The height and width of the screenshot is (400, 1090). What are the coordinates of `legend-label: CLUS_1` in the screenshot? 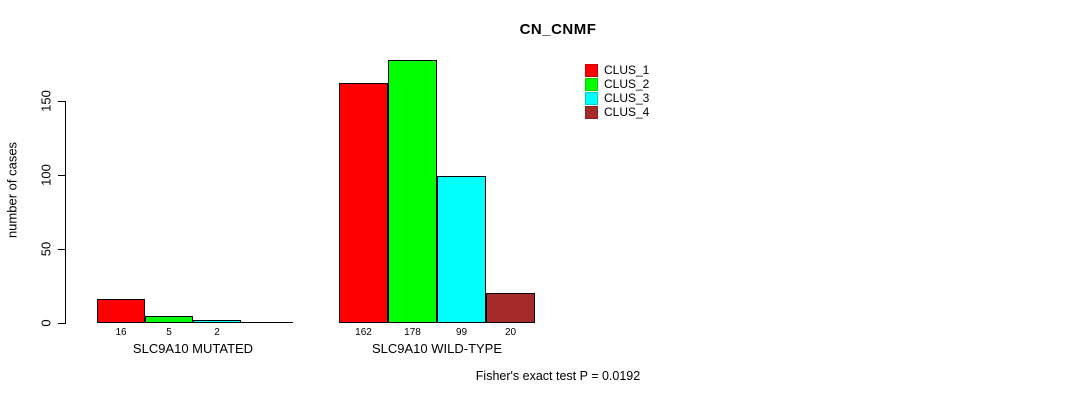 It's located at (627, 70).